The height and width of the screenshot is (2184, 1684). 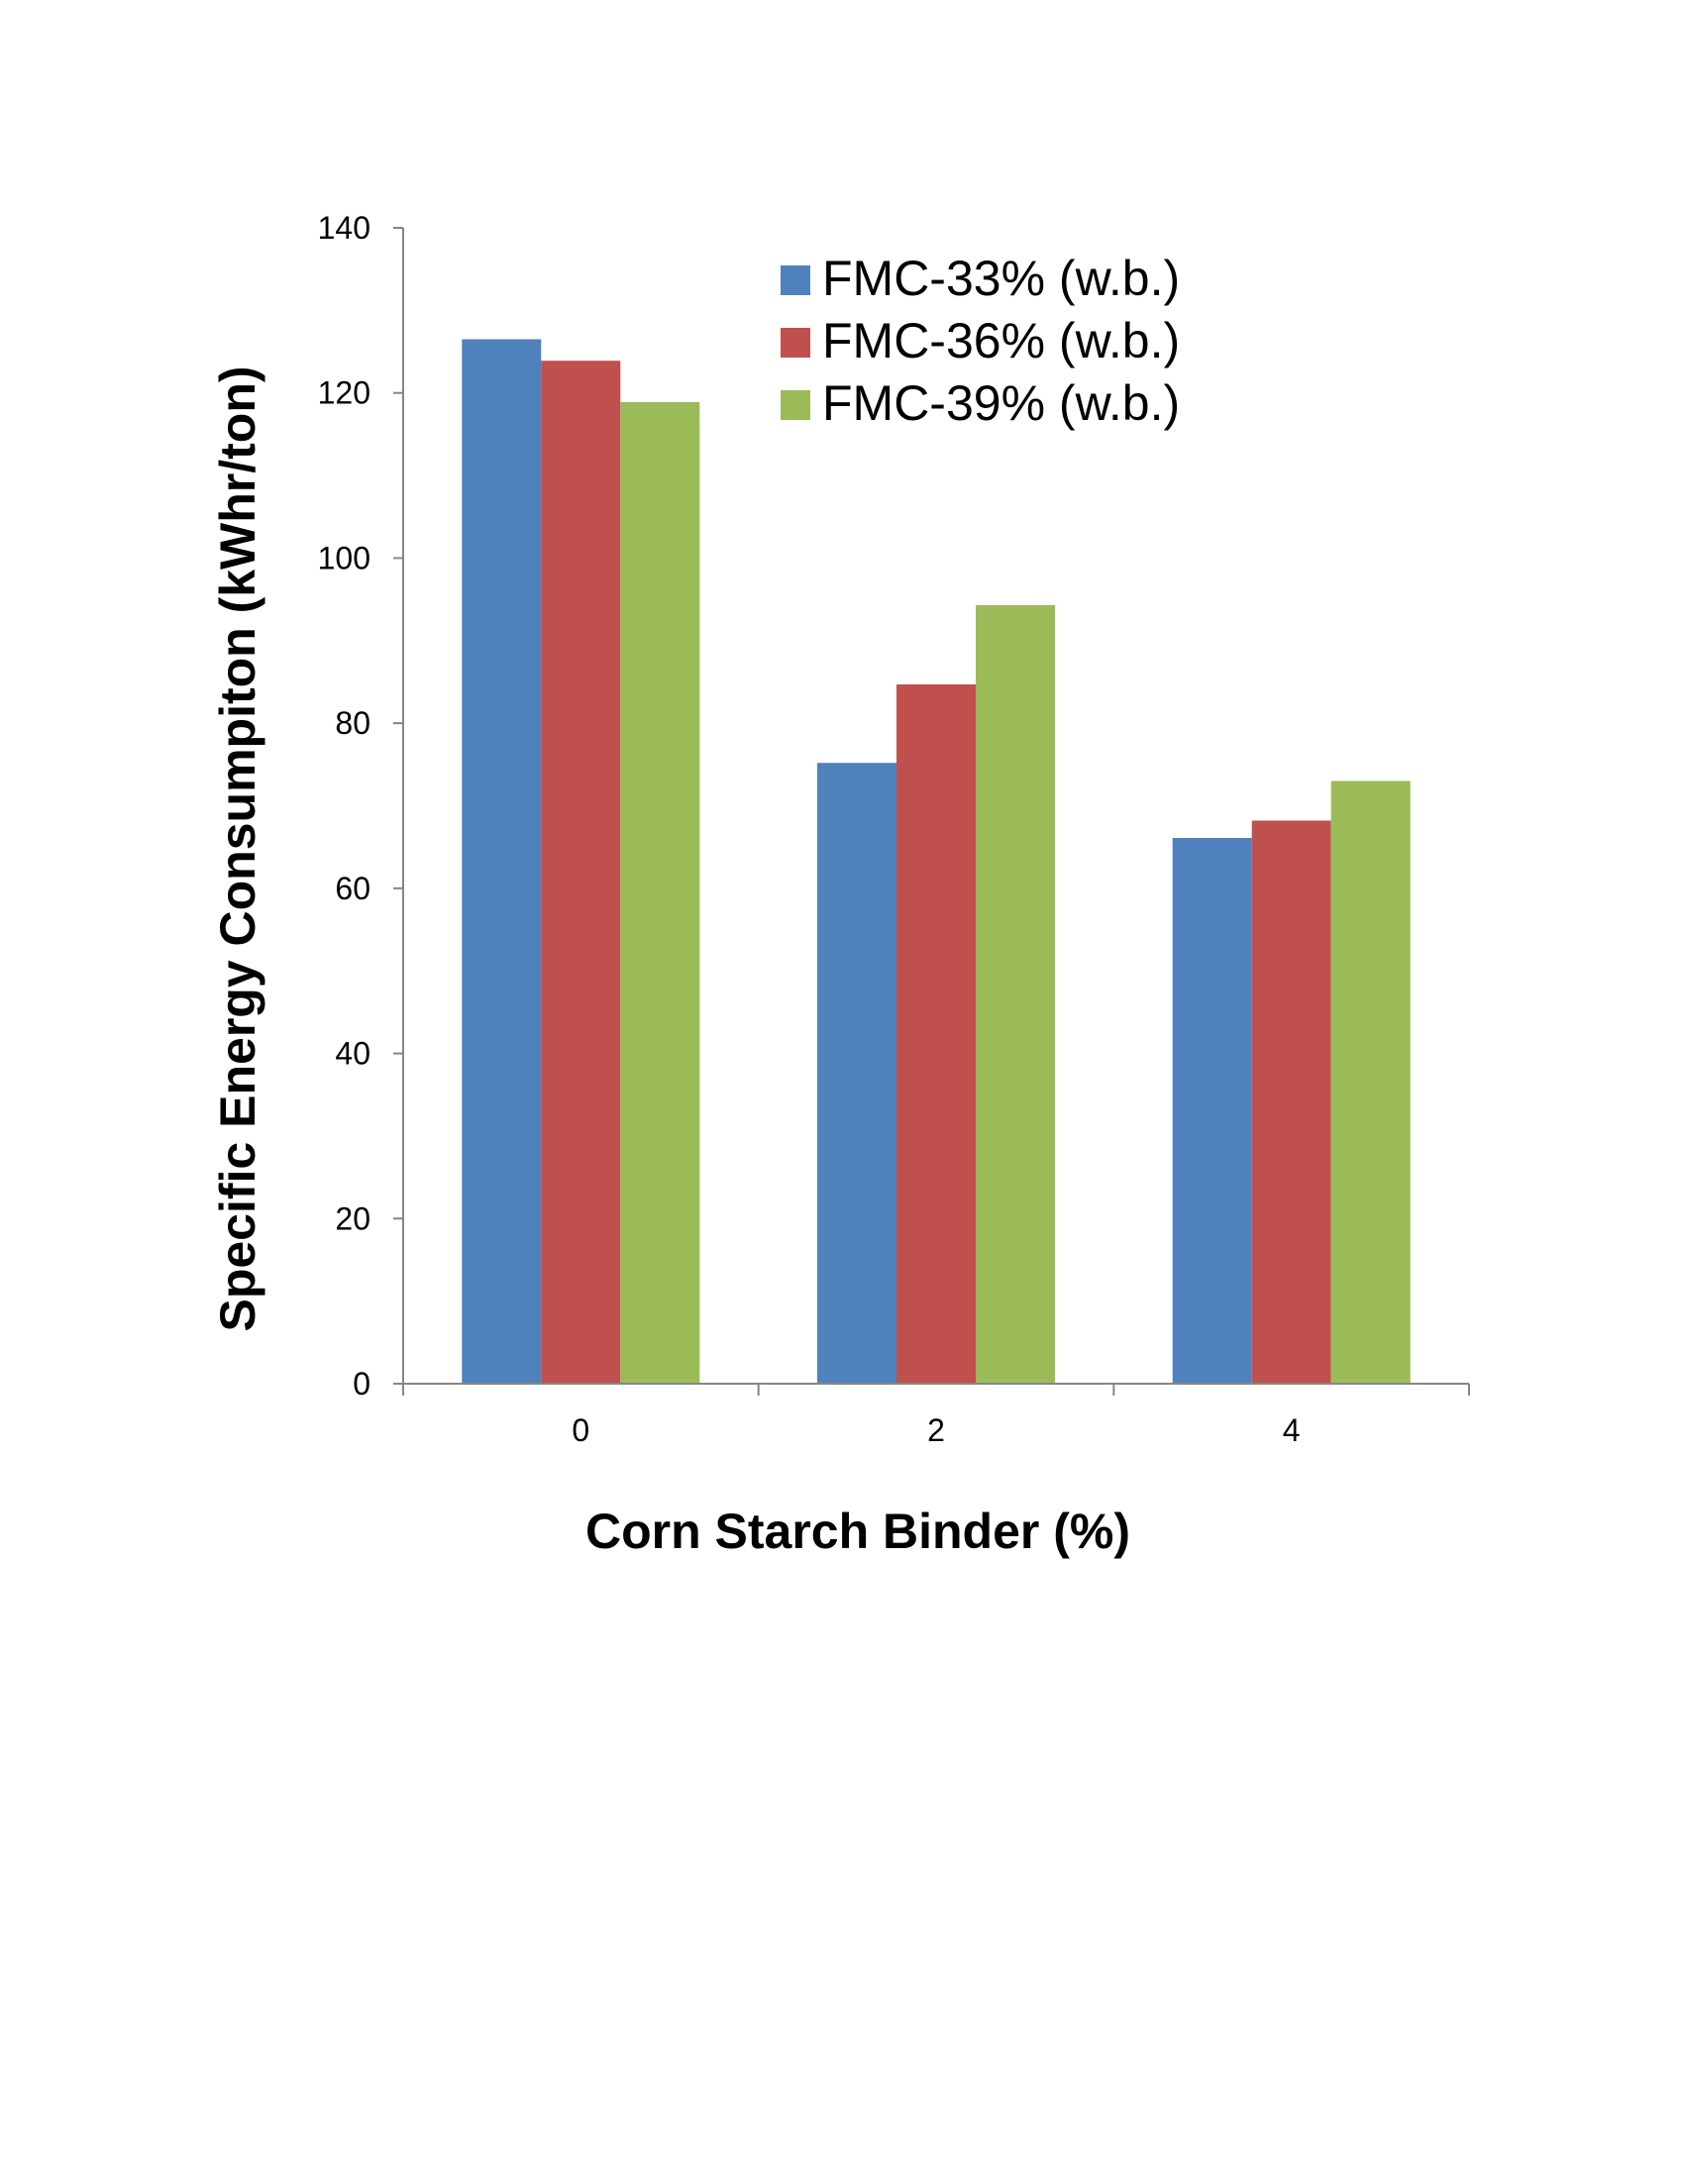 What do you see at coordinates (344, 557) in the screenshot?
I see `y-tick-label: 100` at bounding box center [344, 557].